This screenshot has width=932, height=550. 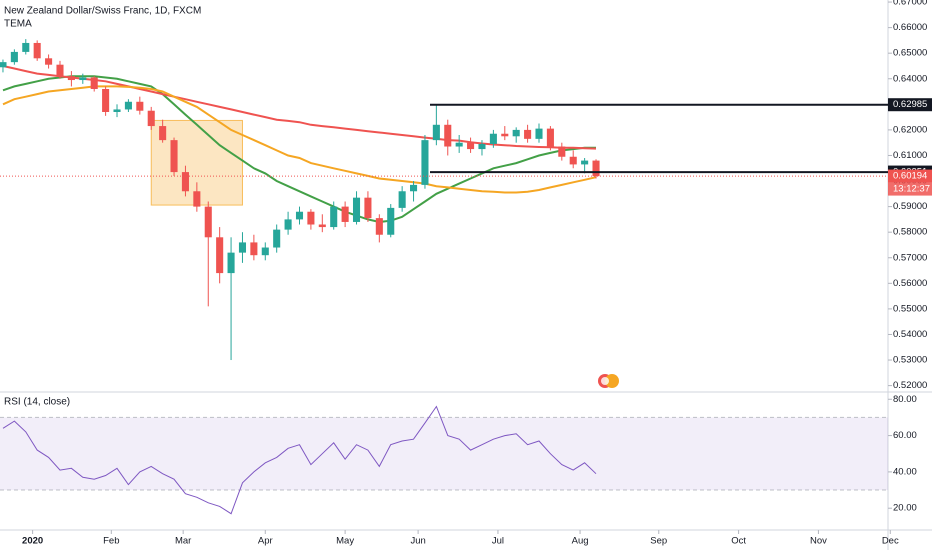 What do you see at coordinates (818, 541) in the screenshot?
I see `x-tick-label: Nov` at bounding box center [818, 541].